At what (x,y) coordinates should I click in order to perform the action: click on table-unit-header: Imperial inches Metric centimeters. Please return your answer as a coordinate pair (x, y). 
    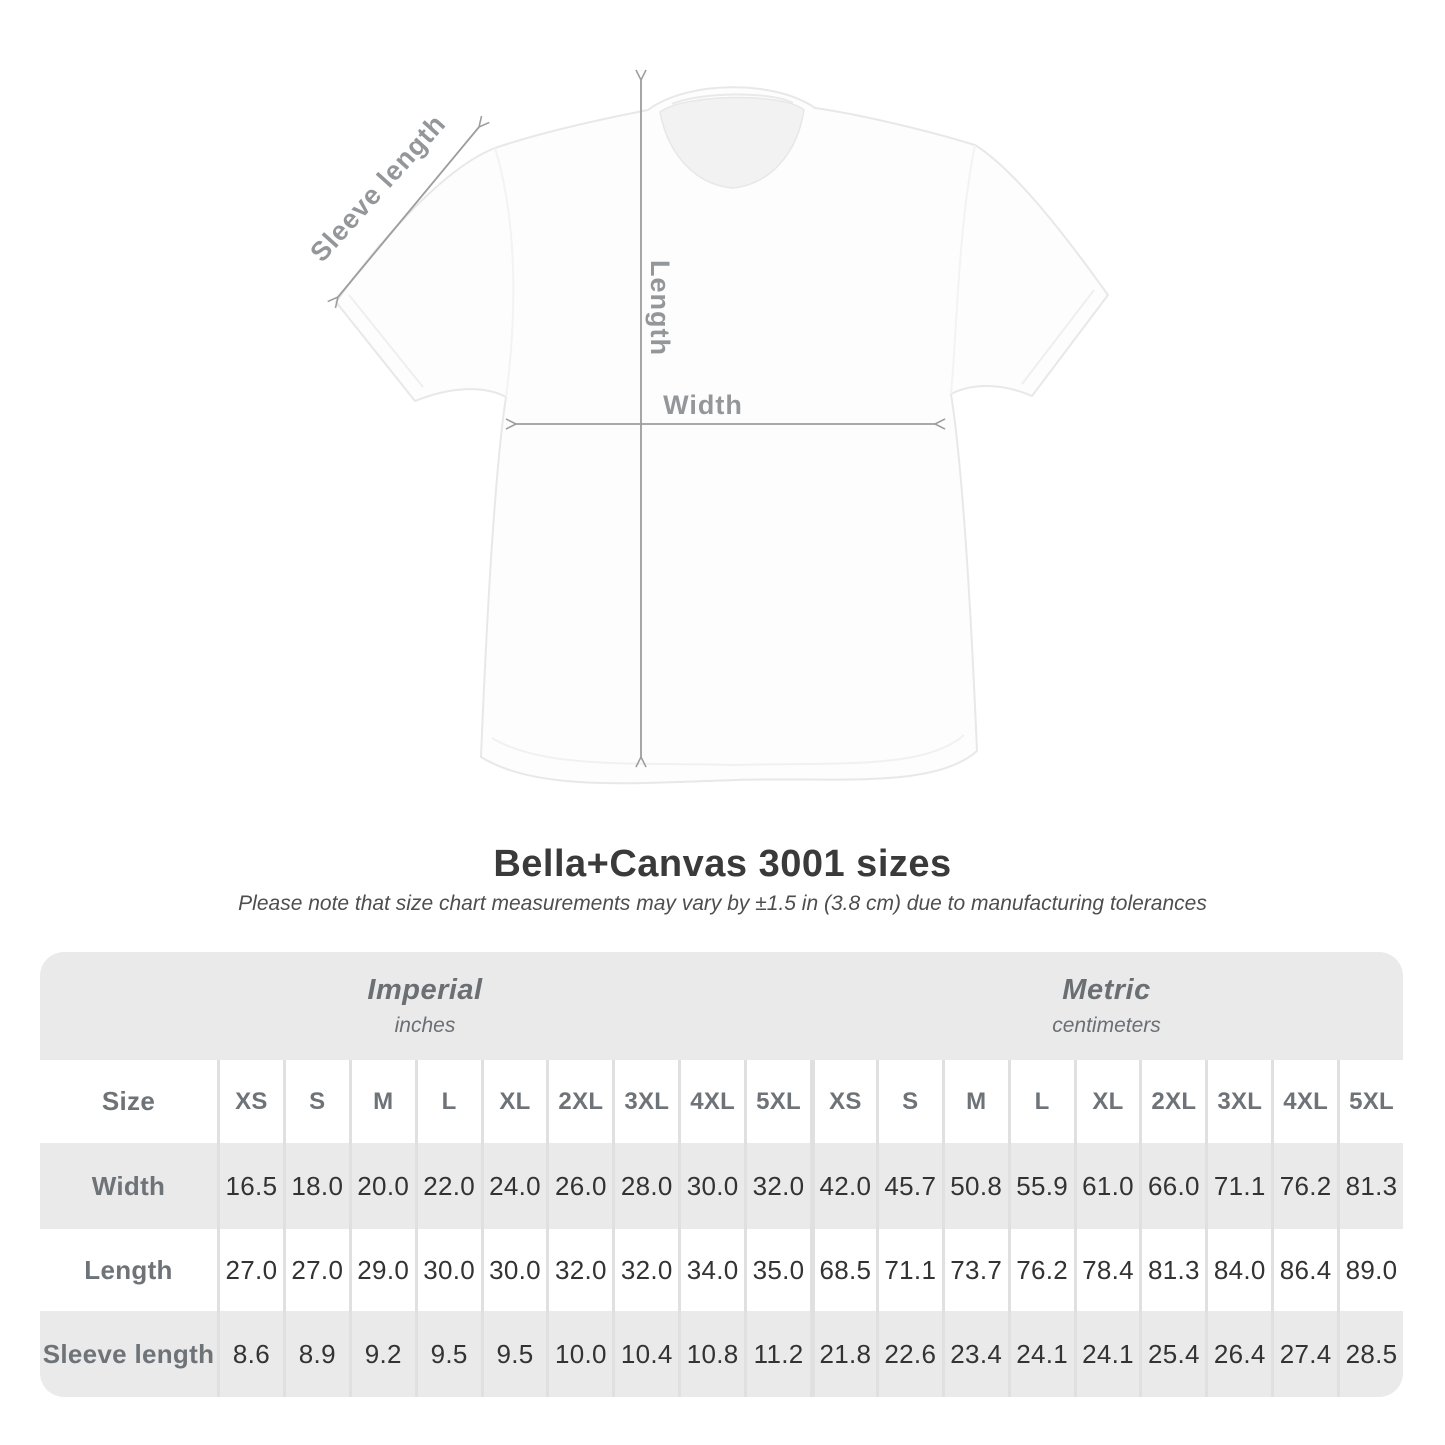
    Looking at the image, I should click on (721, 1006).